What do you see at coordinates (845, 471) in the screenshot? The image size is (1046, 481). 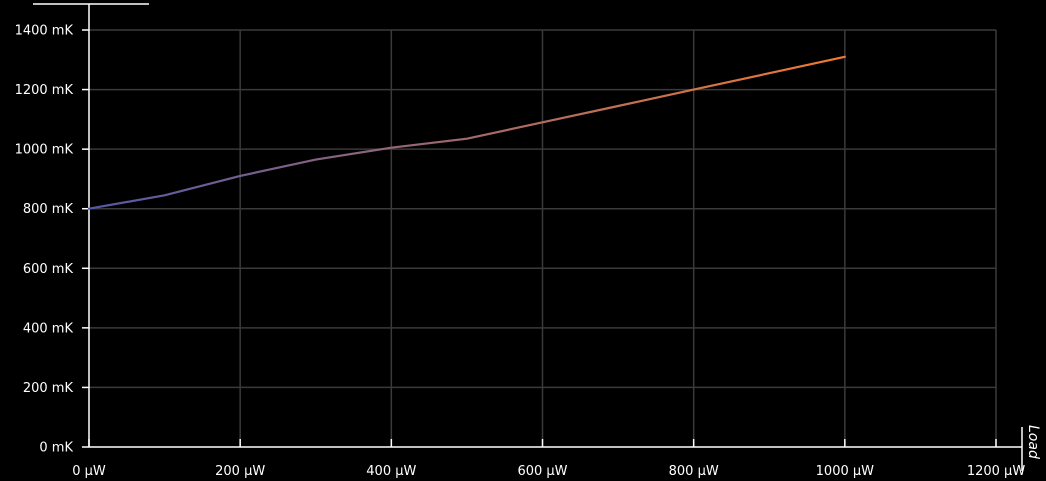 I see `x-tick-label: 1000 μW` at bounding box center [845, 471].